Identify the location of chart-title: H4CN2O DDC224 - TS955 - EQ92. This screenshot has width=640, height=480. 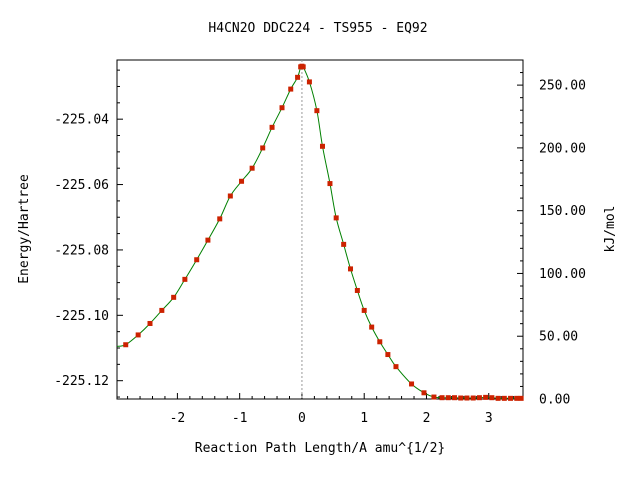
(317, 28).